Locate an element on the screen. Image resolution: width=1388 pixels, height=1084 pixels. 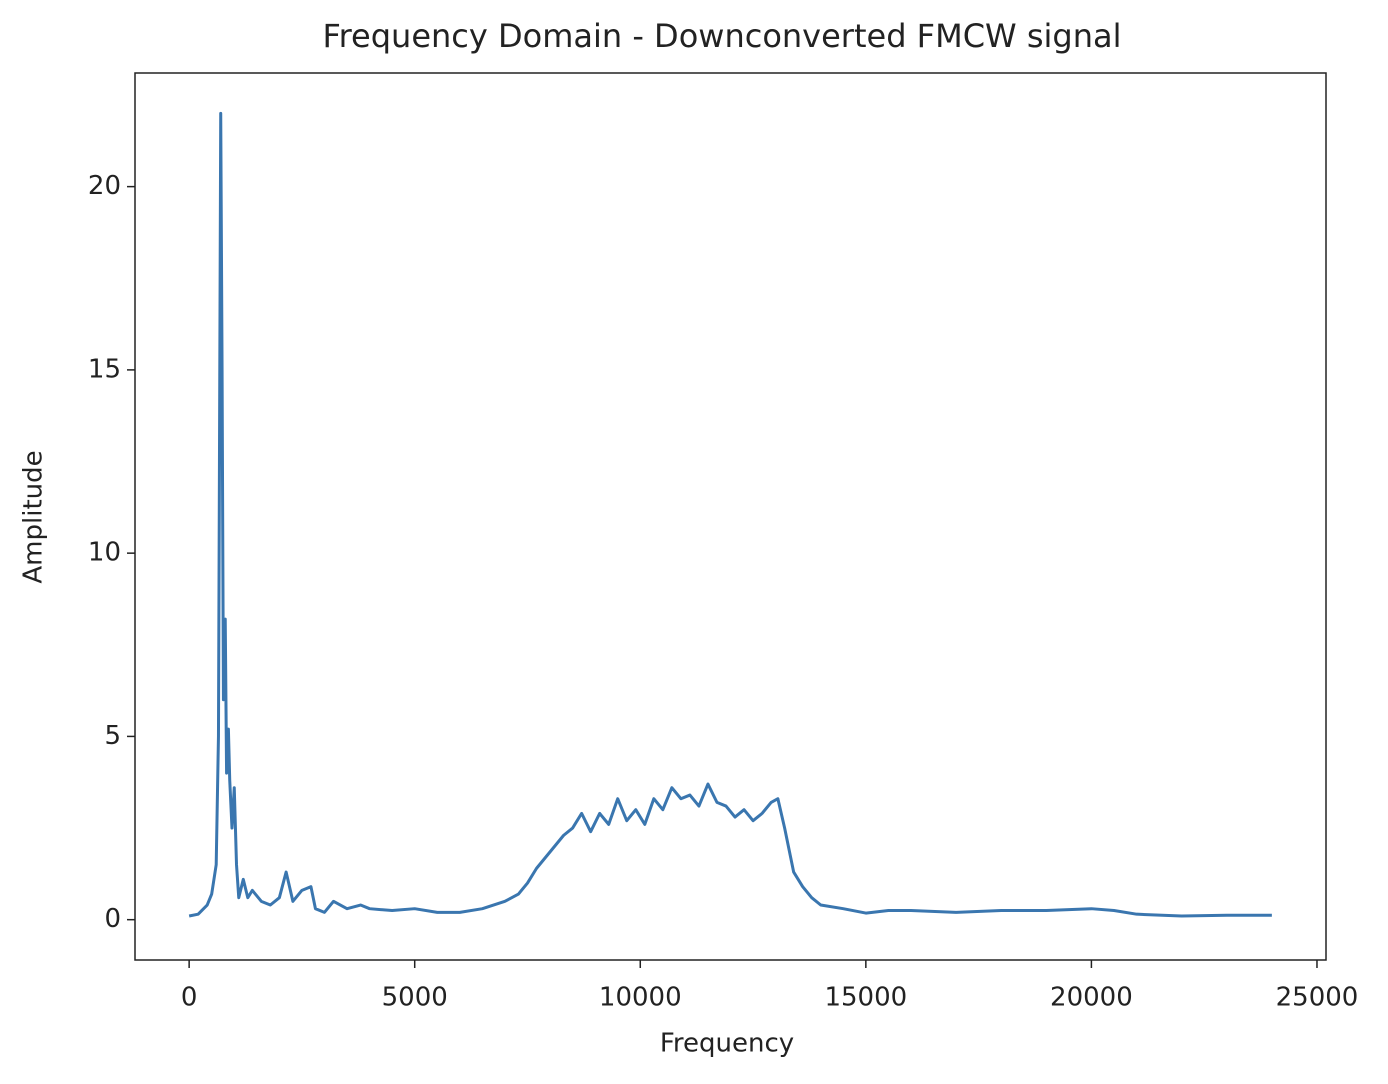
x-tick-label: 15000 is located at coordinates (865, 998).